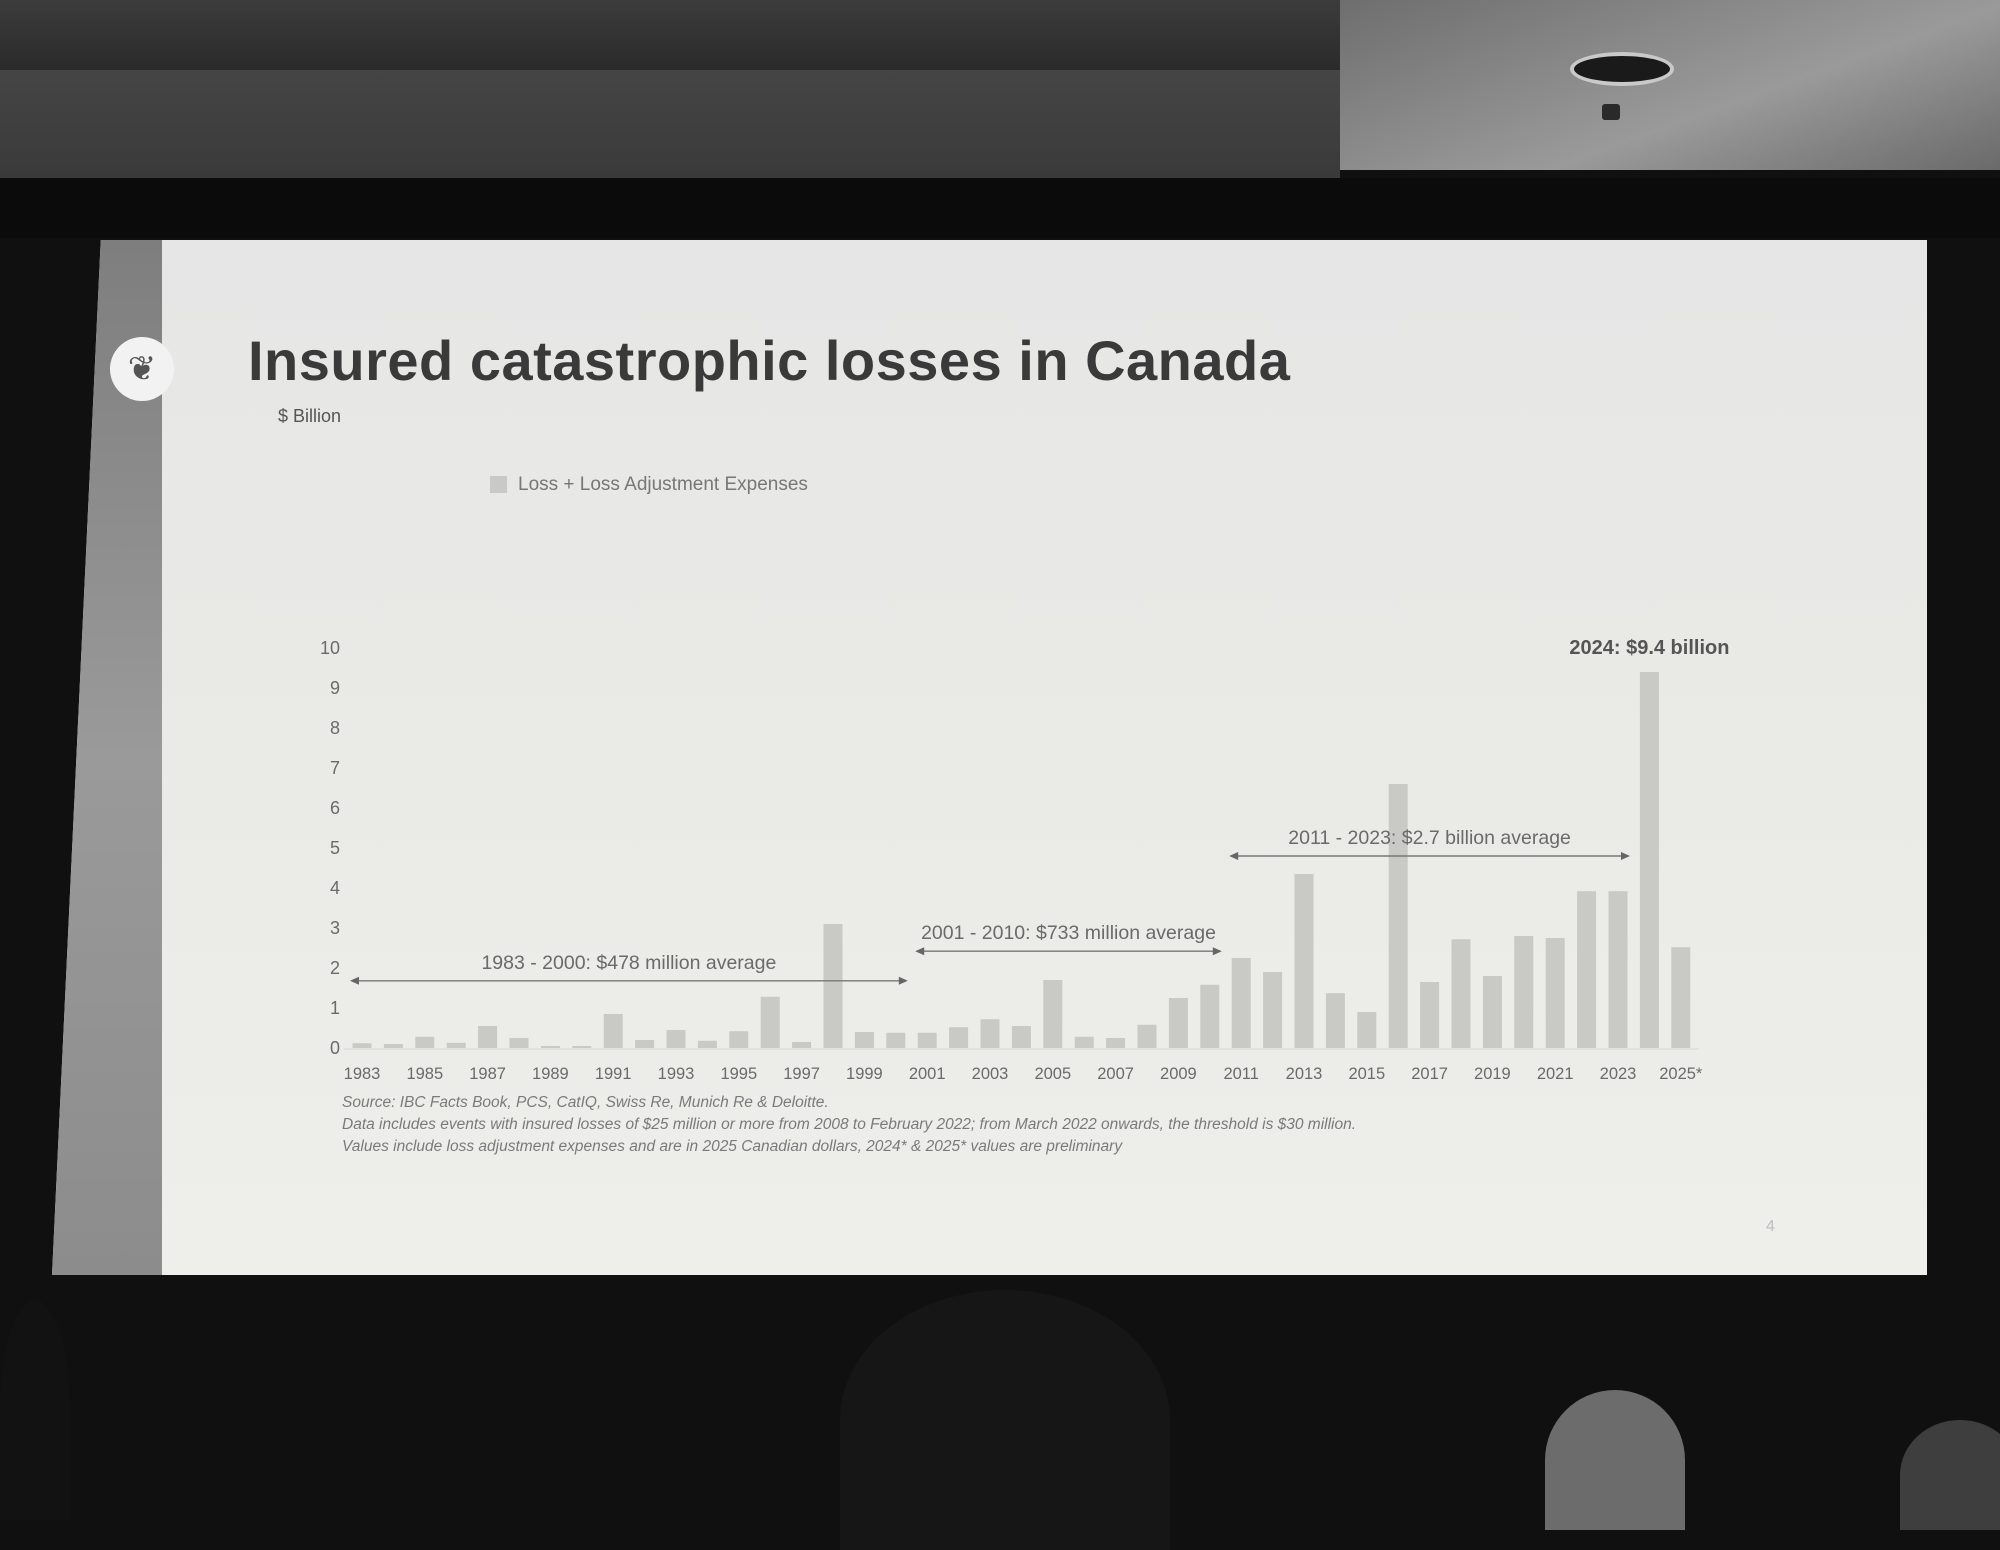 The height and width of the screenshot is (1550, 2000). What do you see at coordinates (335, 848) in the screenshot?
I see `y-tick-label: 5` at bounding box center [335, 848].